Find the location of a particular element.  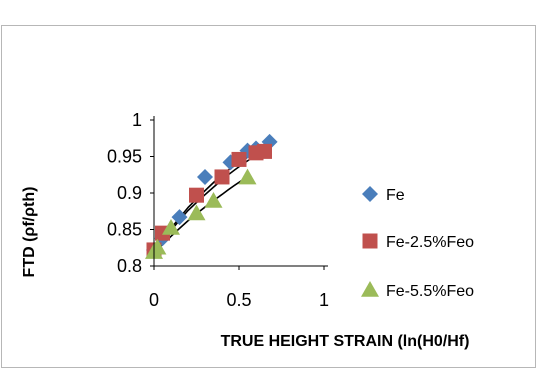

x-tick-label: 0 is located at coordinates (154, 300).